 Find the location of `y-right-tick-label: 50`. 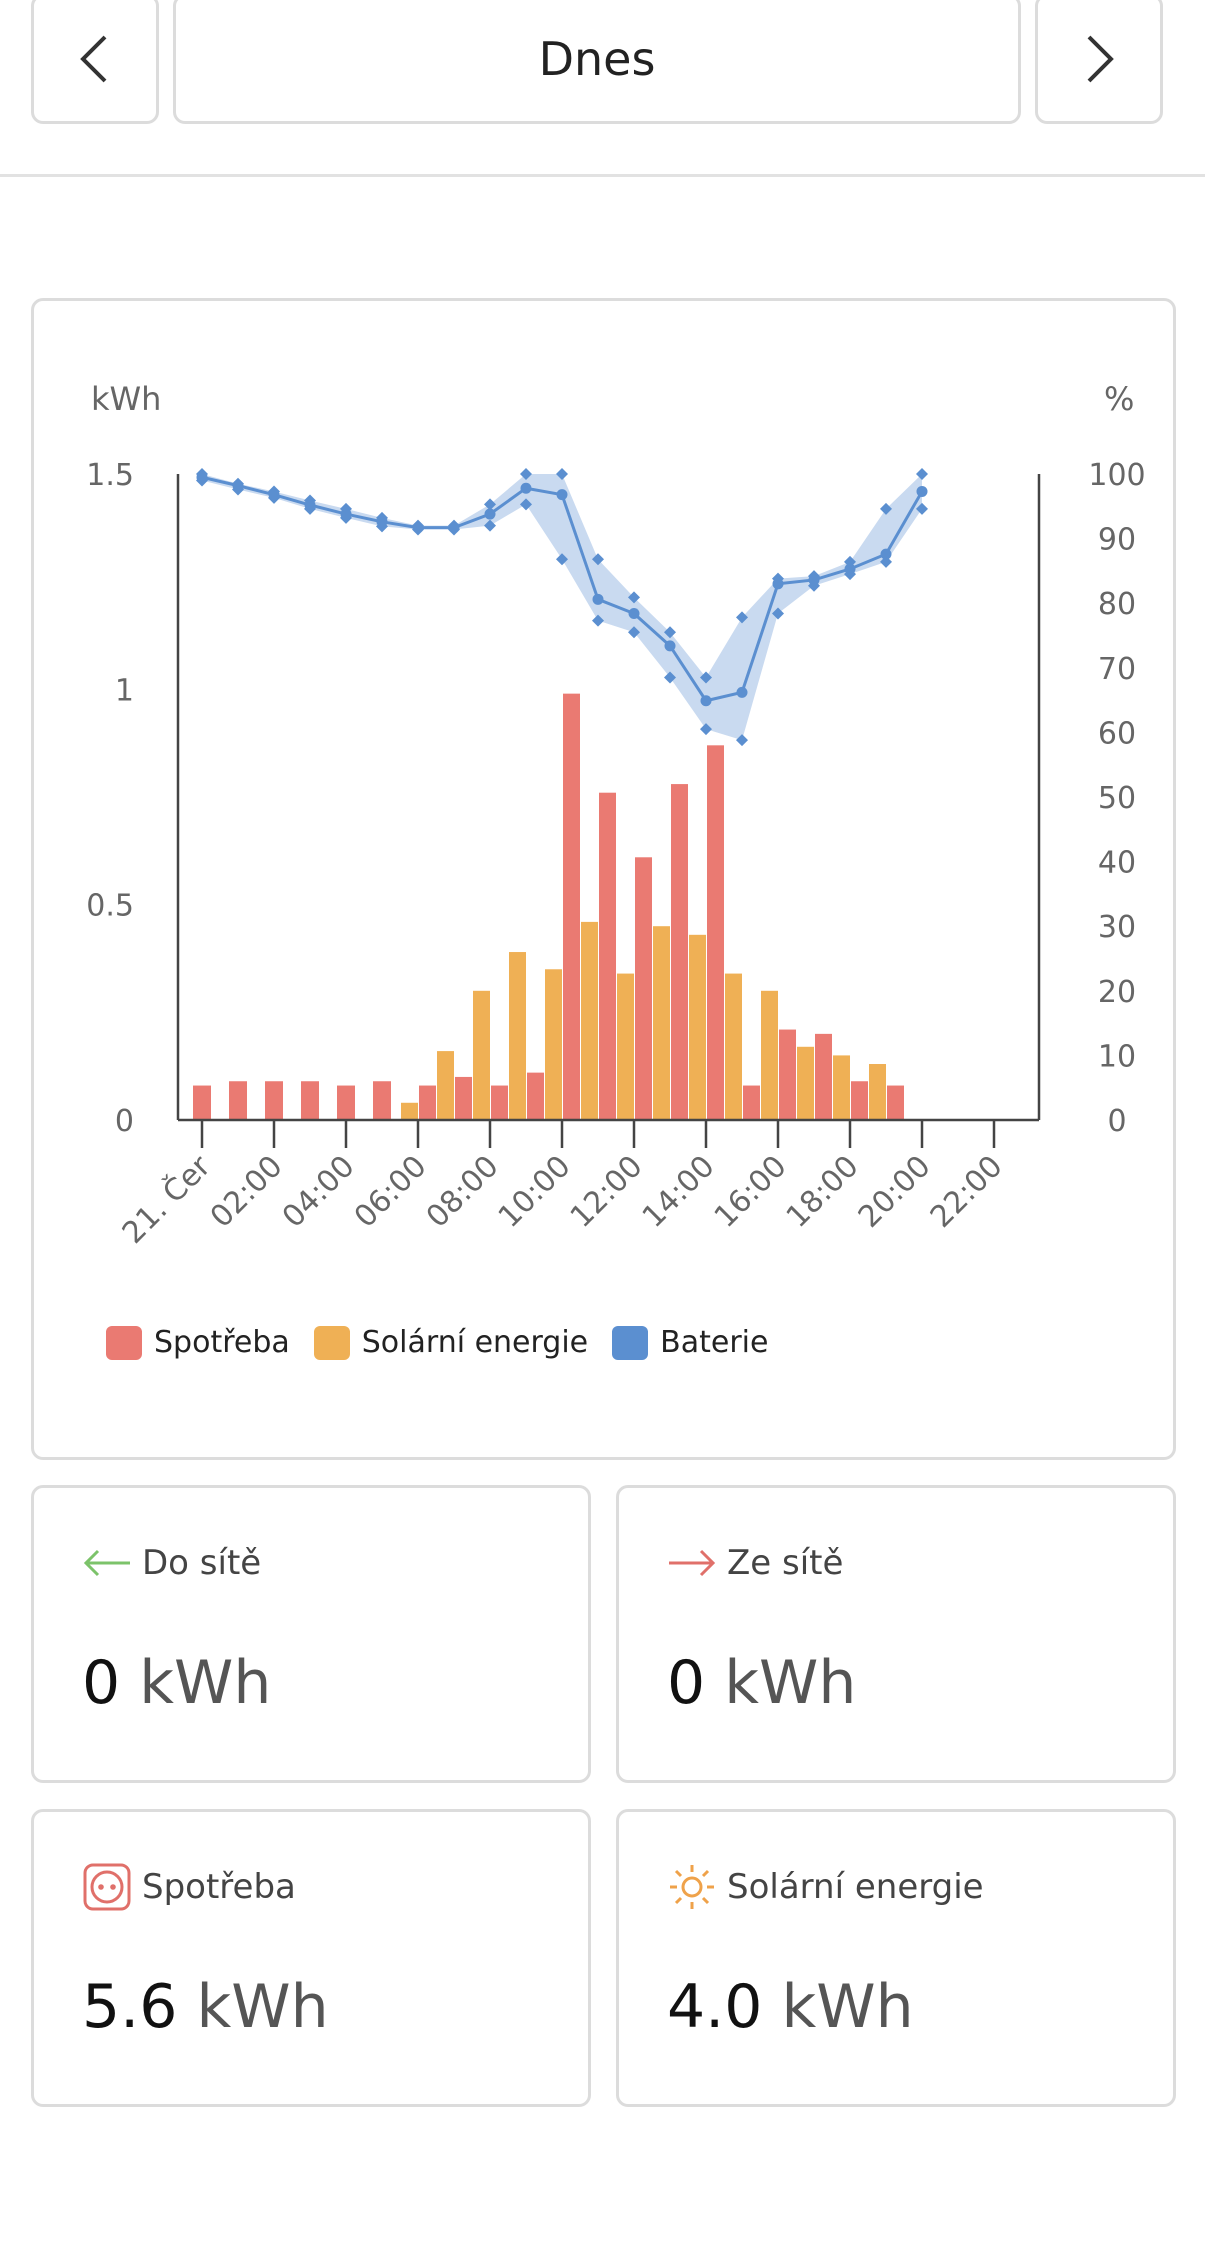

y-right-tick-label: 50 is located at coordinates (1117, 798).